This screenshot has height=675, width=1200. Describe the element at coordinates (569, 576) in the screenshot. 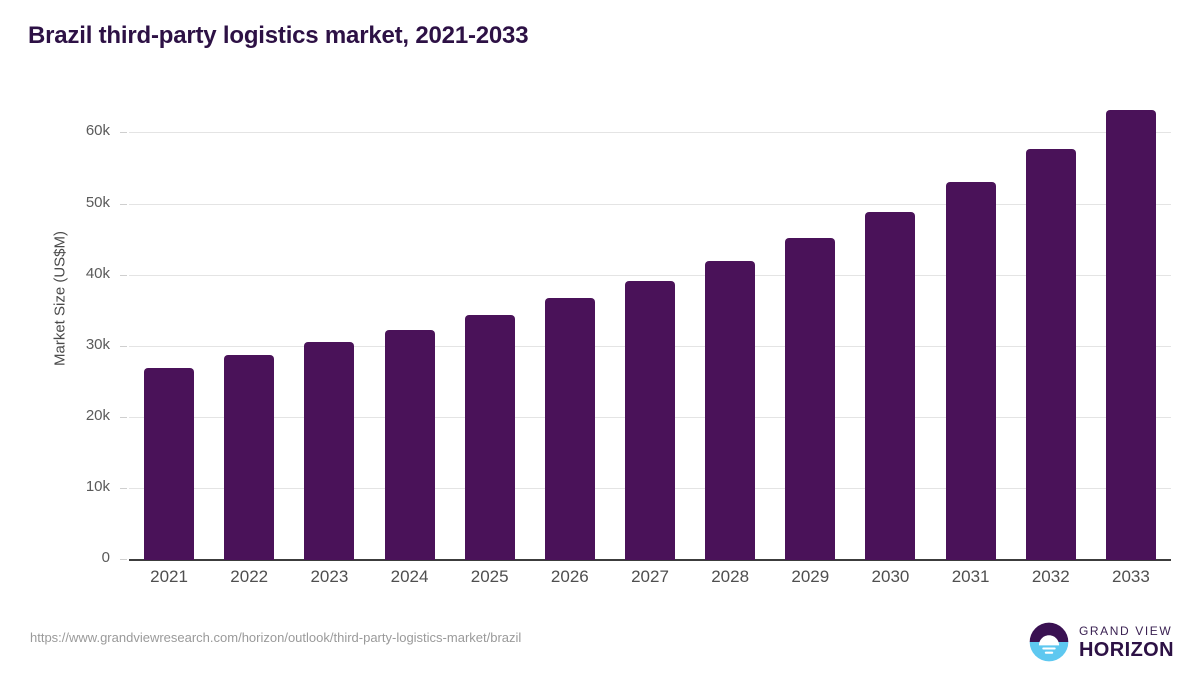

I see `x-axis-tick-label: 2026` at that location.